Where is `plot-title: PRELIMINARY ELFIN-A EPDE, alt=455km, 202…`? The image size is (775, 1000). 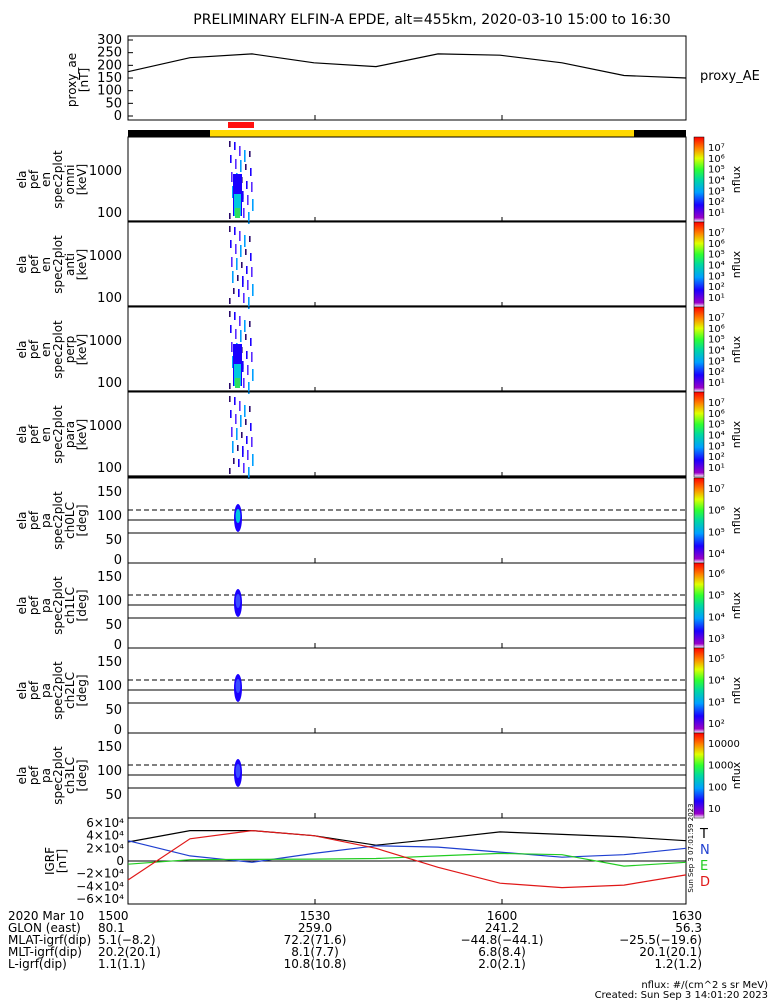
plot-title: PRELIMINARY ELFIN-A EPDE, alt=455km, 202… is located at coordinates (431, 20).